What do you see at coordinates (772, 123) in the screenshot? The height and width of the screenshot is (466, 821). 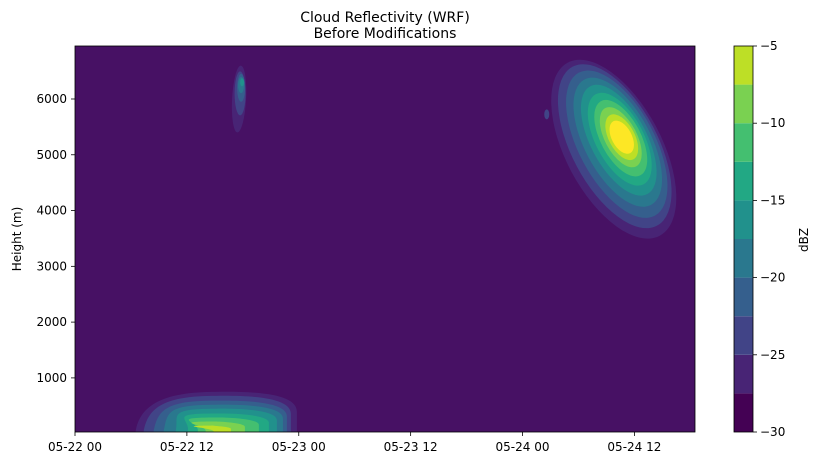 I see `colorbar-tick-label: −10` at bounding box center [772, 123].